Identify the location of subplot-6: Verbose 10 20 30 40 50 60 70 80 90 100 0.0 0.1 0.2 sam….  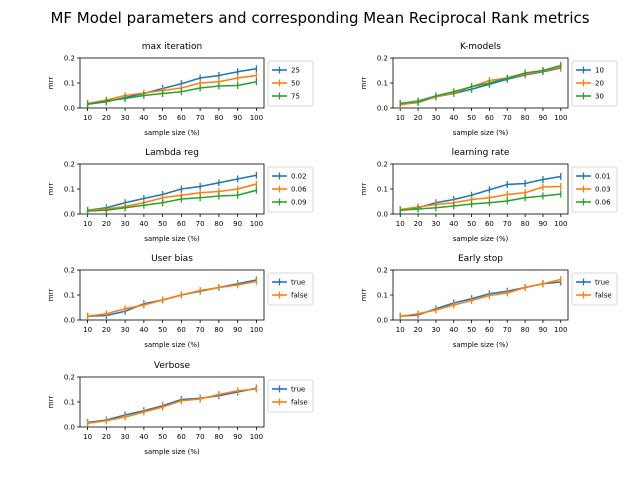
(180, 408).